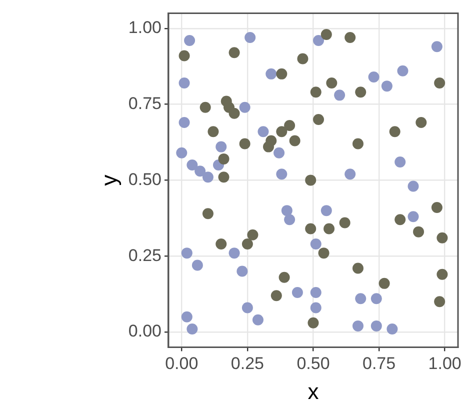 The image size is (474, 410). I want to click on x-tick-label: 1.00, so click(445, 364).